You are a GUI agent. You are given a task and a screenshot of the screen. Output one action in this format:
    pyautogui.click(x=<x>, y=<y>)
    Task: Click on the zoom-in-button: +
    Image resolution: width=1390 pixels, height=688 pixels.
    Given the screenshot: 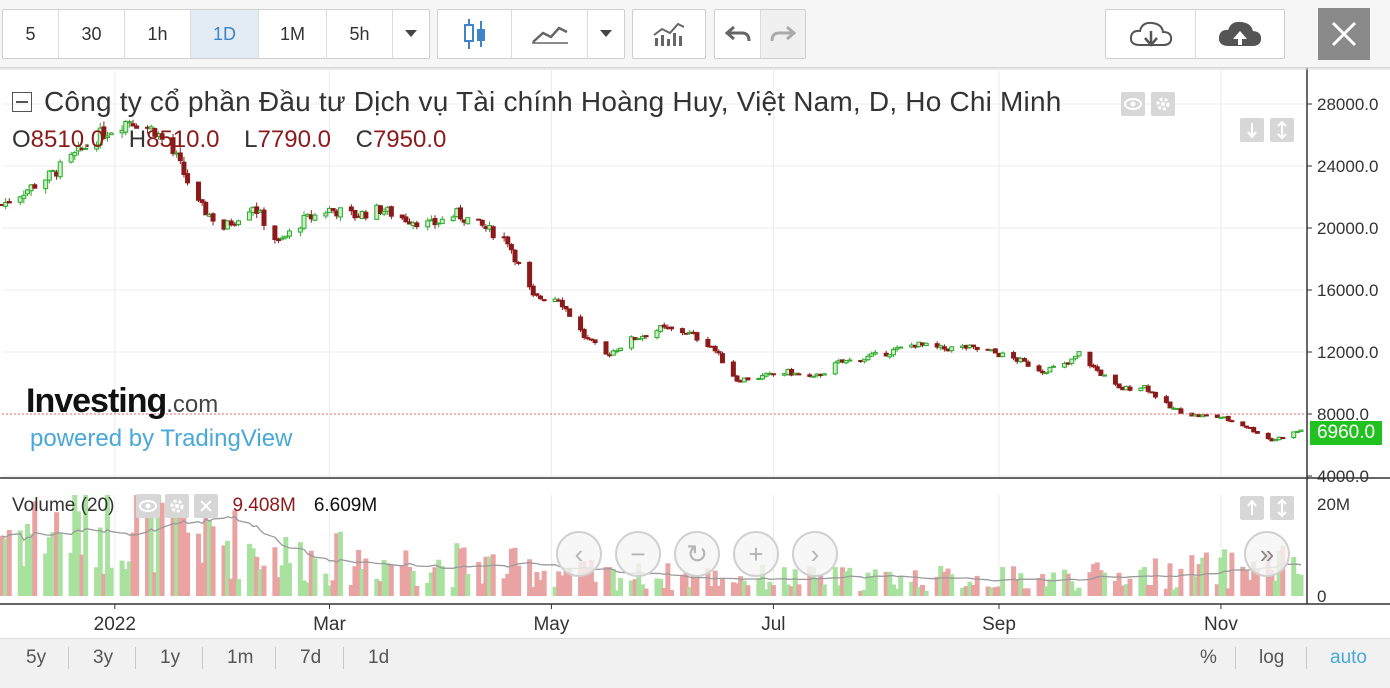 What is the action you would take?
    pyautogui.click(x=756, y=554)
    